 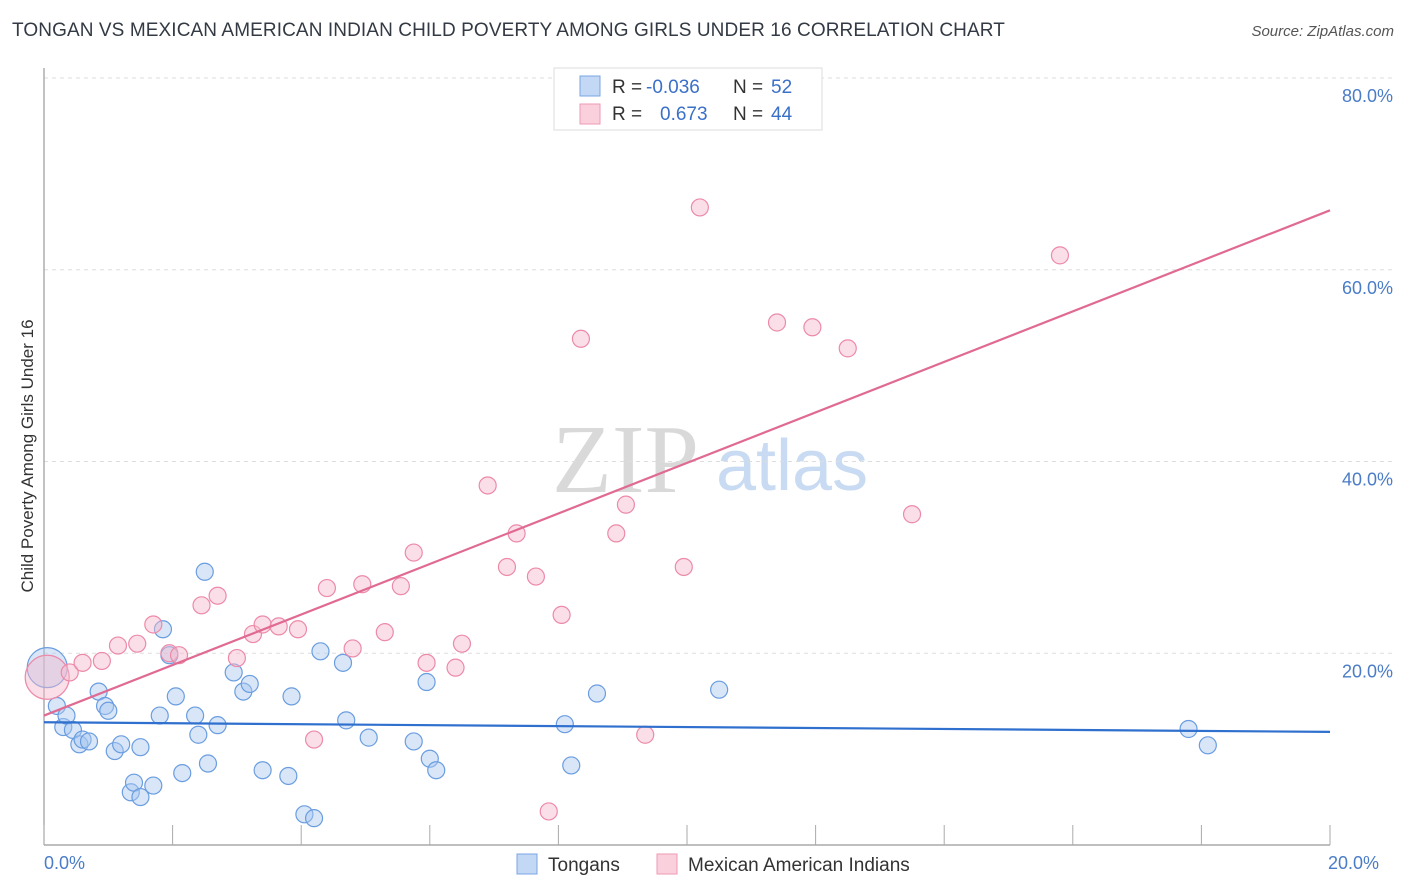 I want to click on x-tick-marks, so click(x=687, y=835).